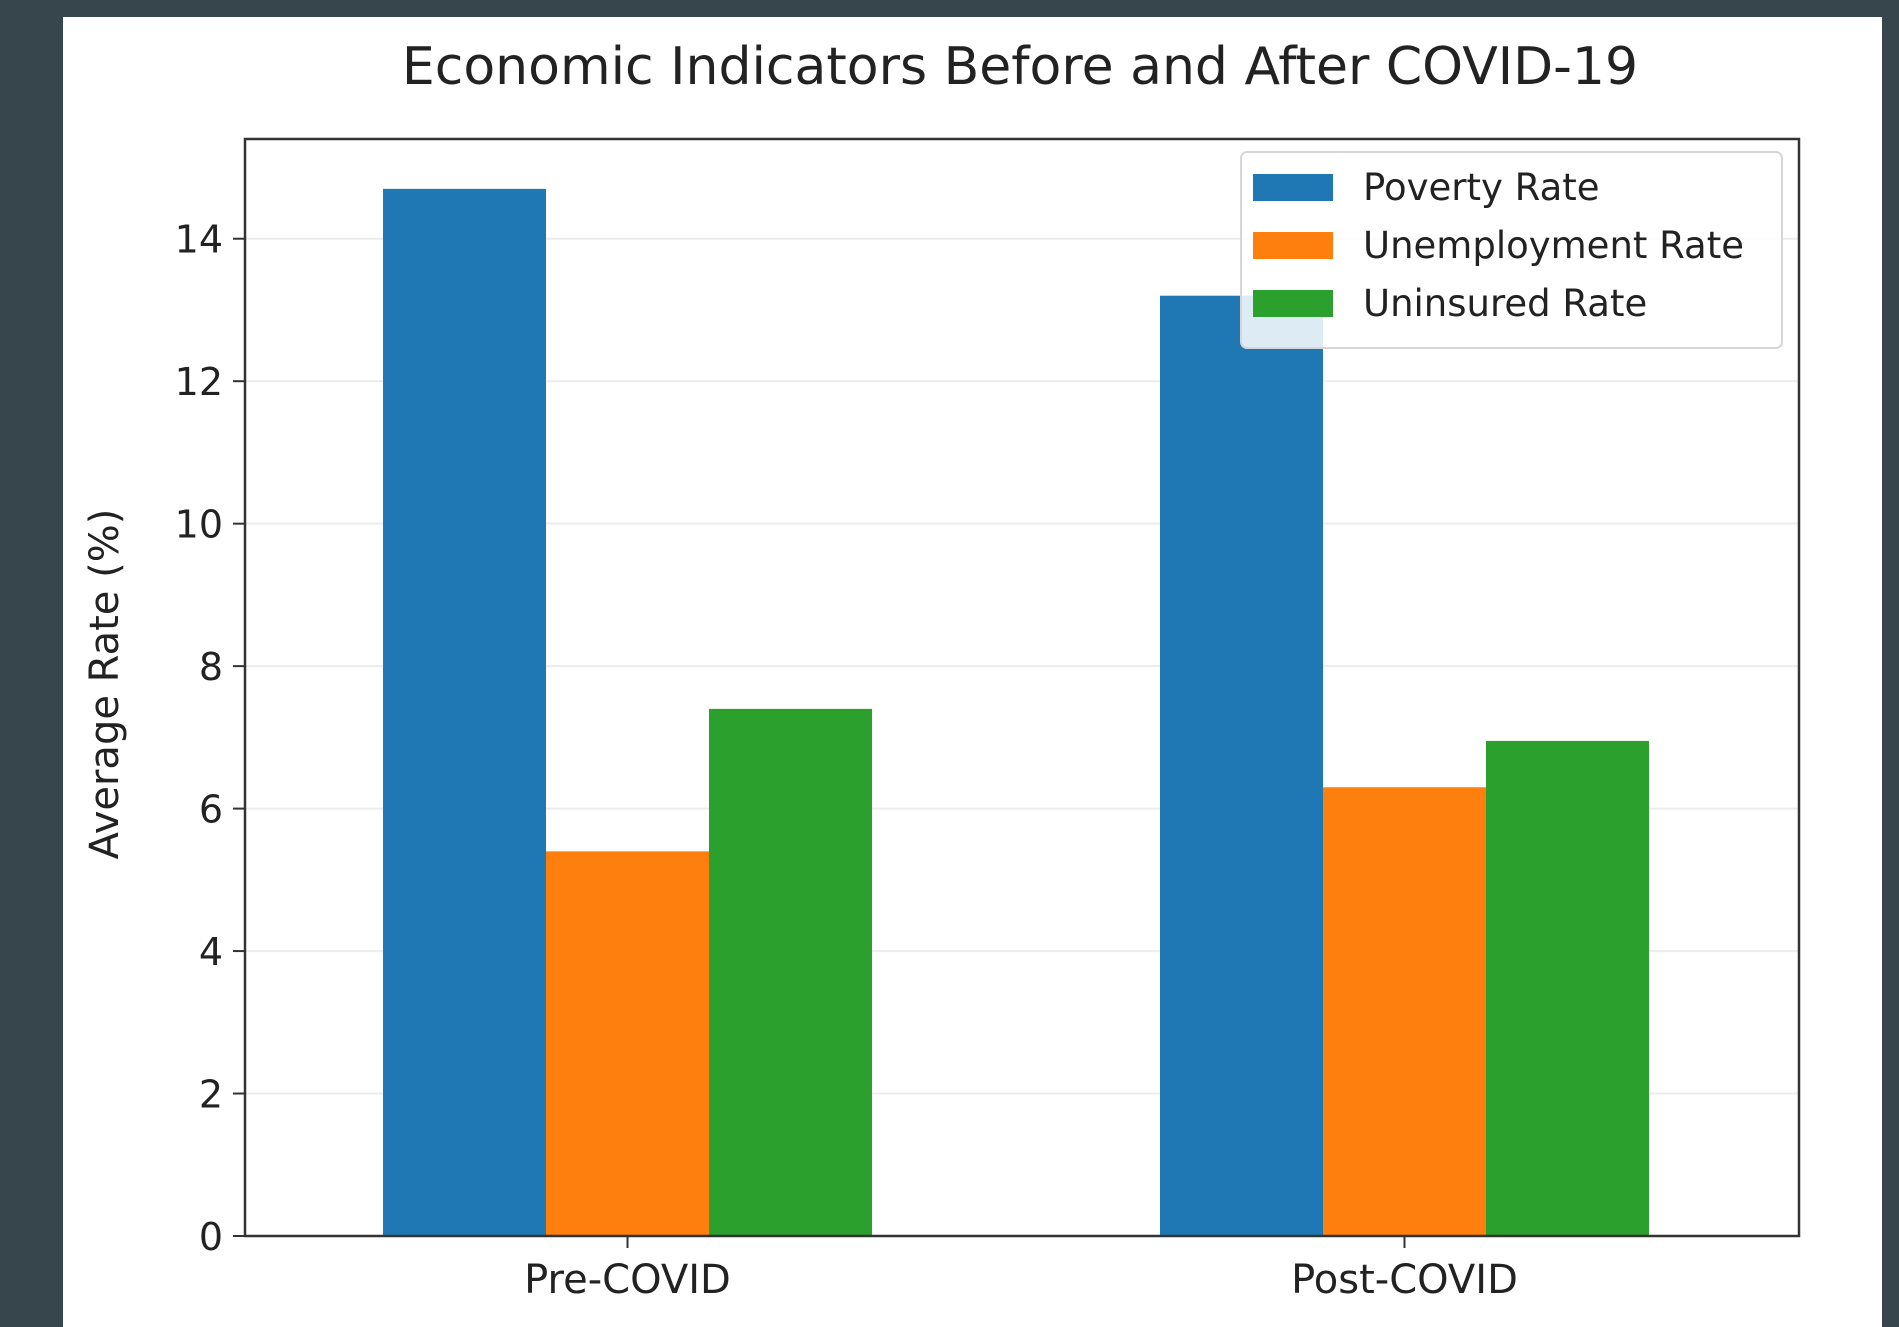 This screenshot has width=1899, height=1327. I want to click on x-axis-ticks: Pre-COVID Post-COVID, so click(1021, 1269).